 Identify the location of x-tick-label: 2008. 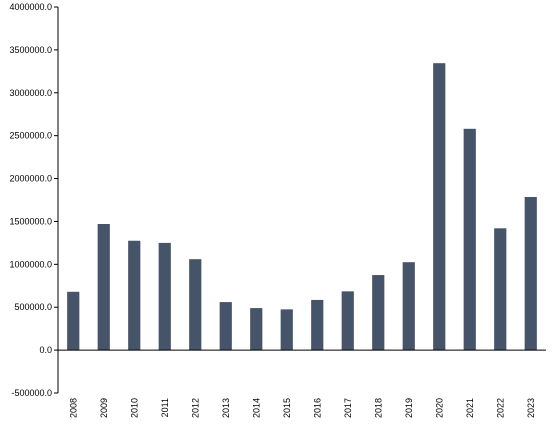
(73, 408).